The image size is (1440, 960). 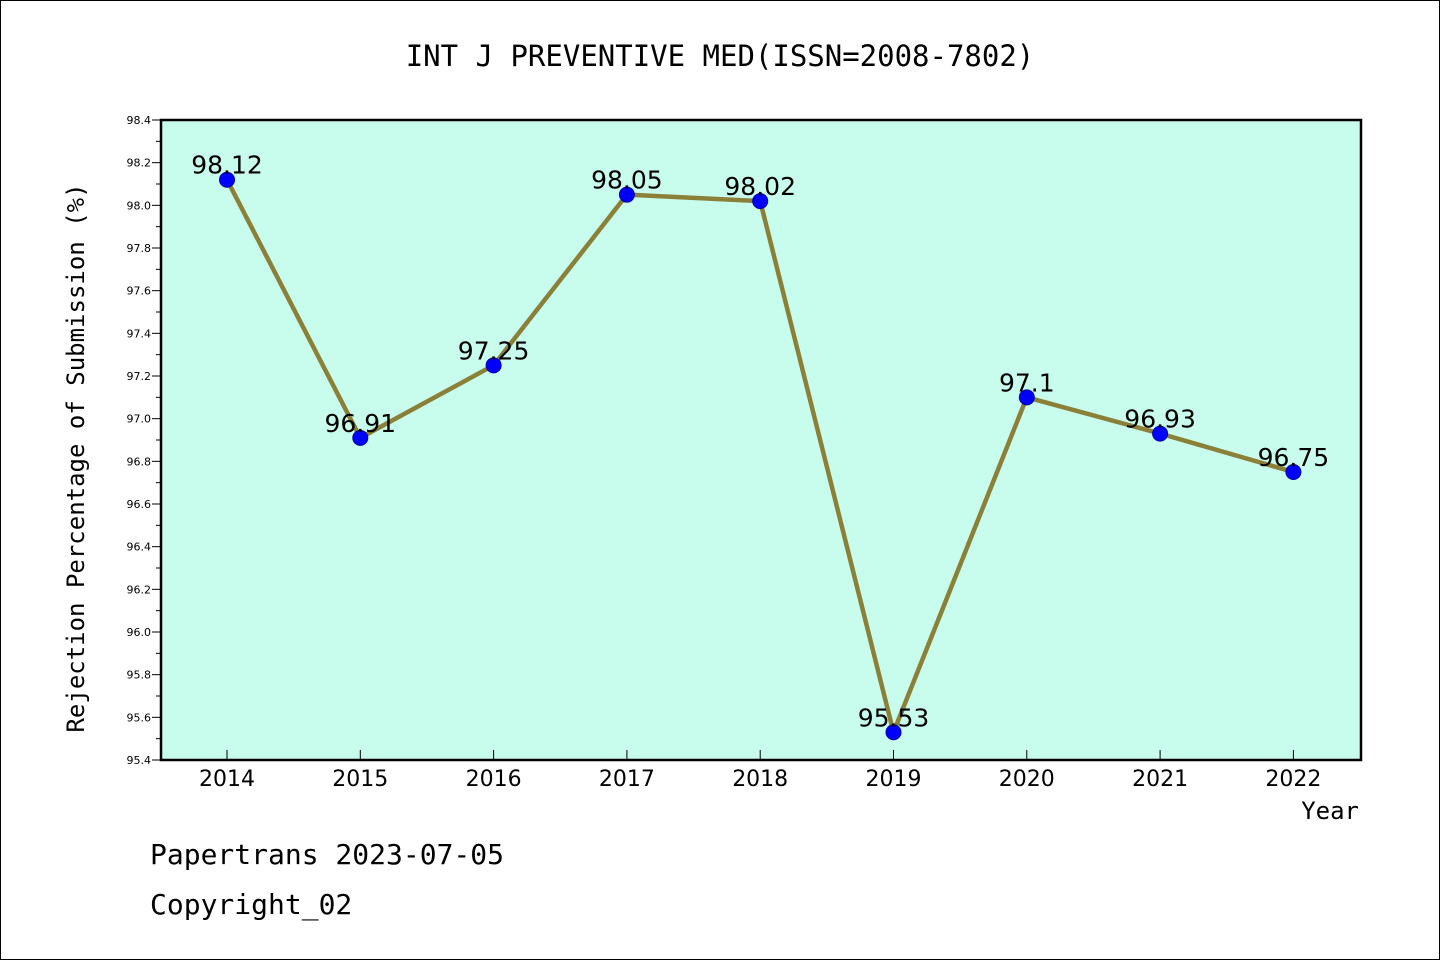 What do you see at coordinates (251, 905) in the screenshot?
I see `footer-copyright: Copyright_02` at bounding box center [251, 905].